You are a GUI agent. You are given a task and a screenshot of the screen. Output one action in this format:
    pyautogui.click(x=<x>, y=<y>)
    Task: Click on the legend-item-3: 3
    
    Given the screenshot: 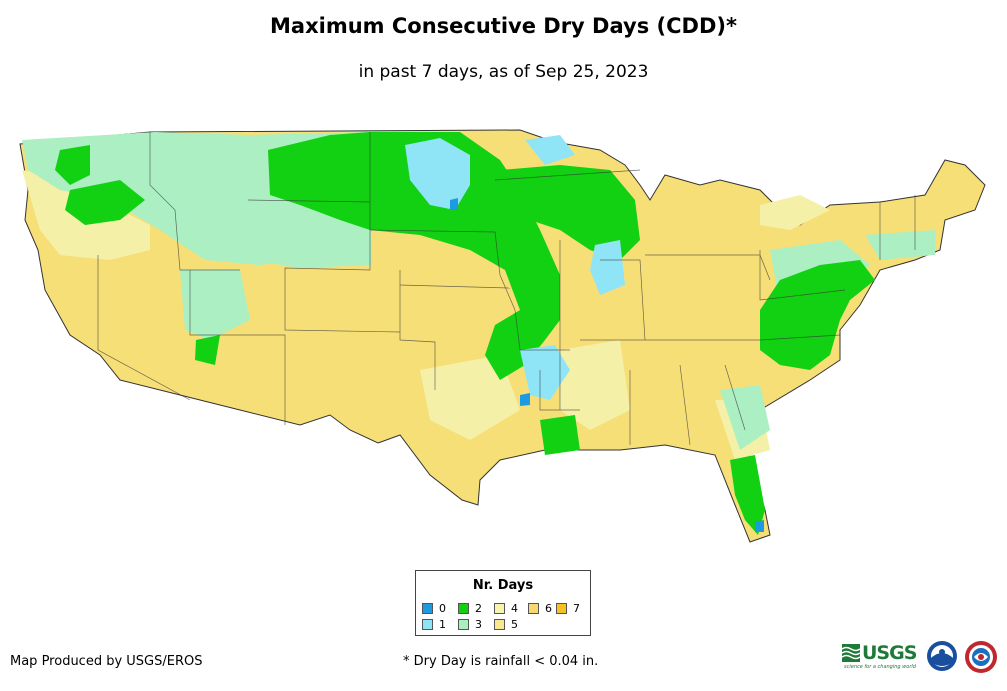 What is the action you would take?
    pyautogui.click(x=470, y=624)
    